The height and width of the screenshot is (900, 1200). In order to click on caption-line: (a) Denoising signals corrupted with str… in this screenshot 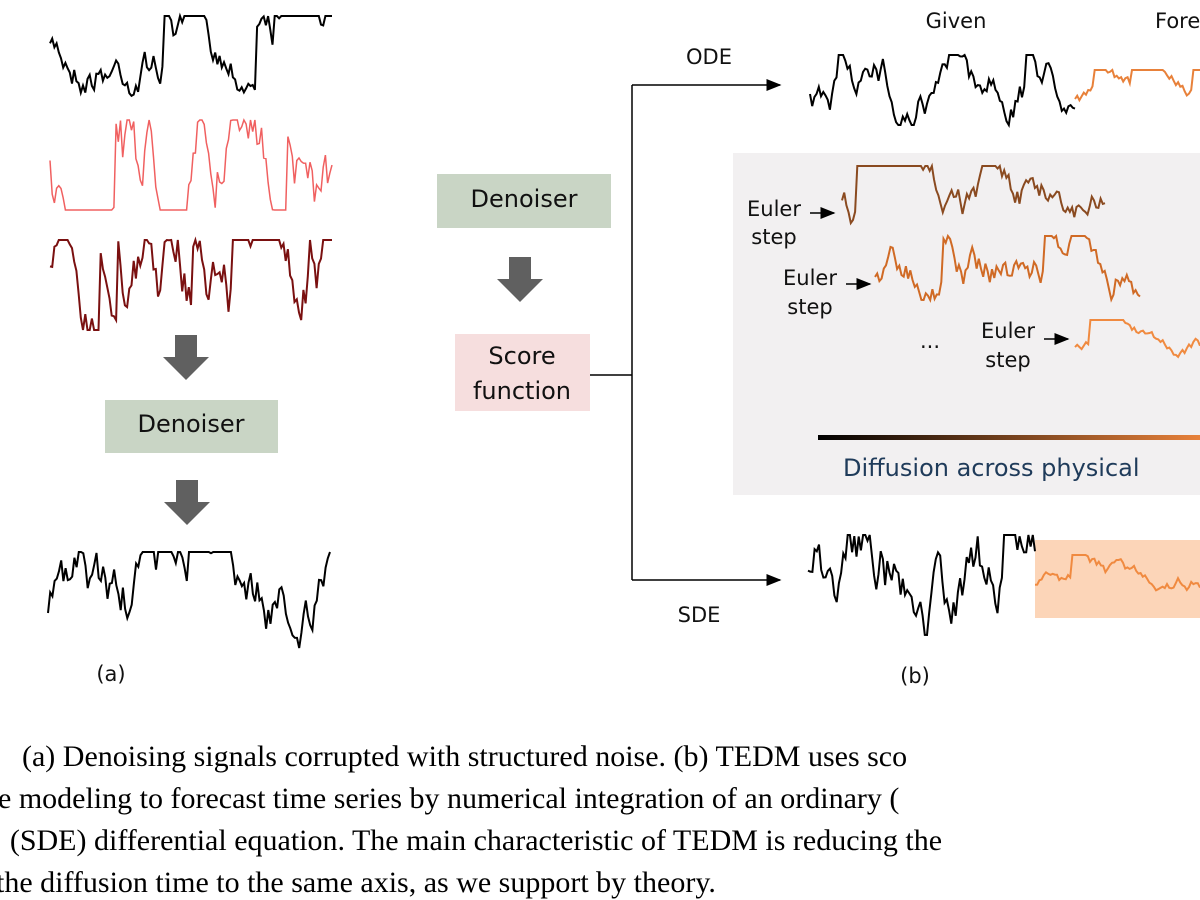, I will do `click(464, 756)`.